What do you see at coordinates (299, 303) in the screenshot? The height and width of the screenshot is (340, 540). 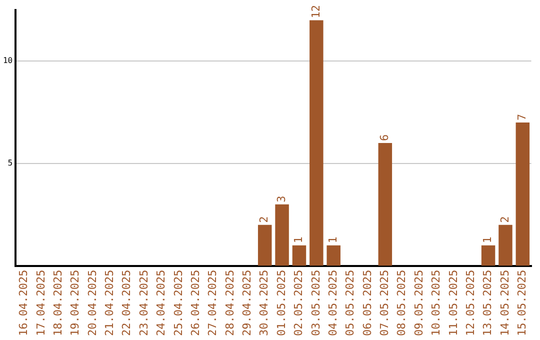 I see `x-tick-label: 02.05.2025` at bounding box center [299, 303].